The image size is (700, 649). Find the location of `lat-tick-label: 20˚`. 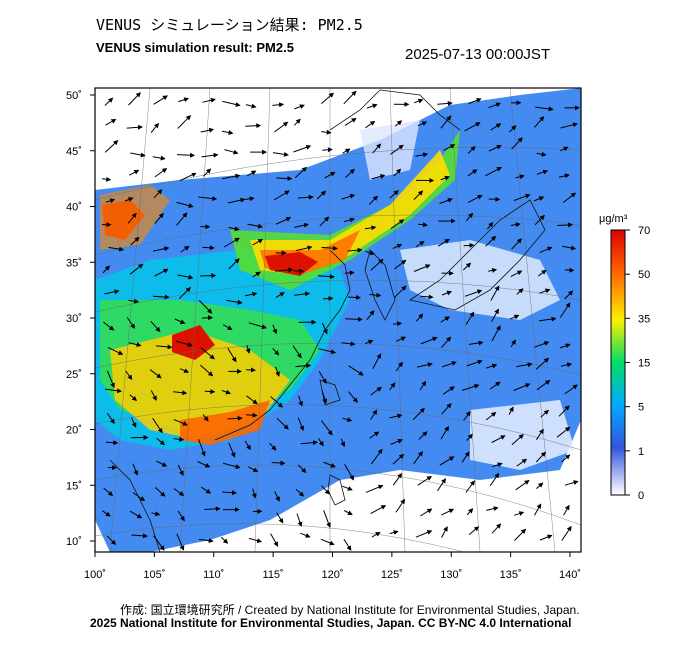

lat-tick-label: 20˚ is located at coordinates (74, 431).